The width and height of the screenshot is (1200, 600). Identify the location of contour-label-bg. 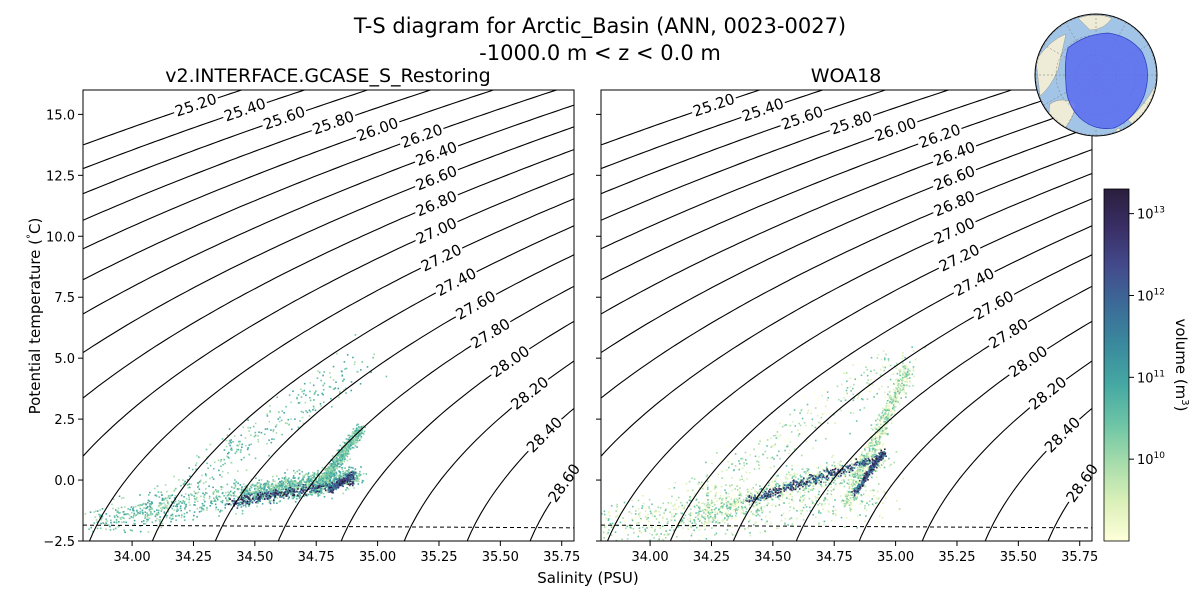
(377, 129).